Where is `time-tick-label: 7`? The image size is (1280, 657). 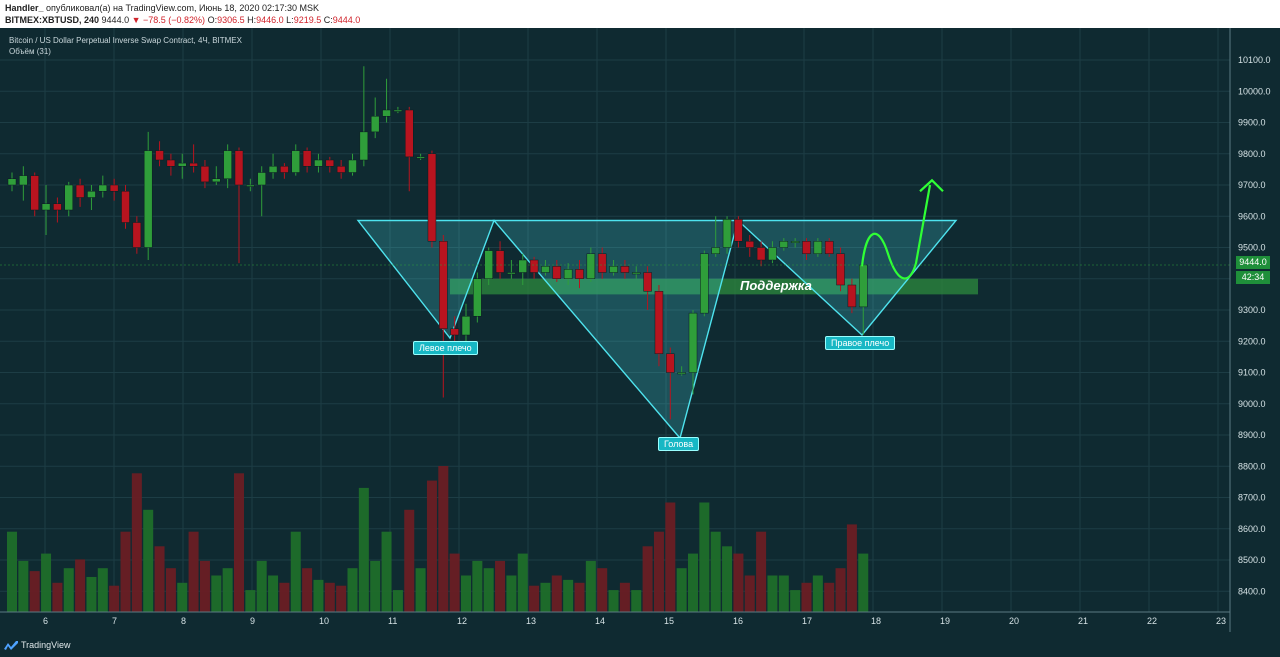
time-tick-label: 7 is located at coordinates (114, 621).